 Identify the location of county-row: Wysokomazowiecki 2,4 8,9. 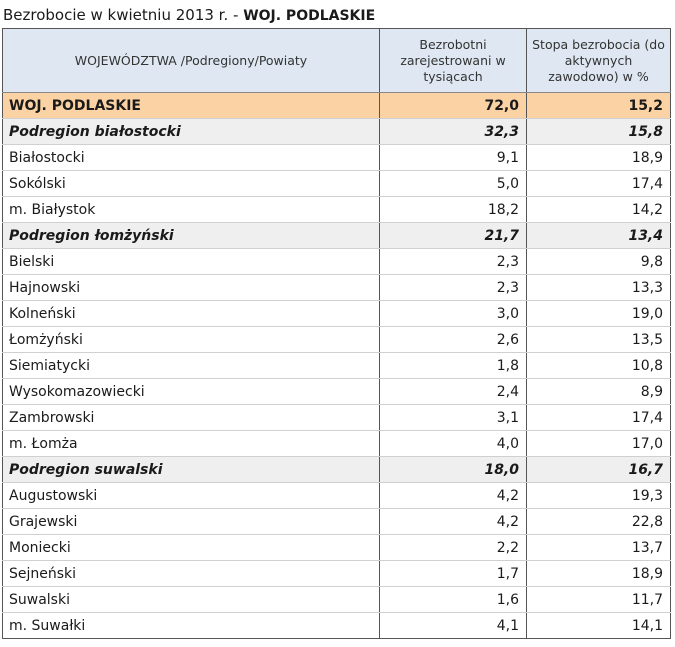
(336, 391).